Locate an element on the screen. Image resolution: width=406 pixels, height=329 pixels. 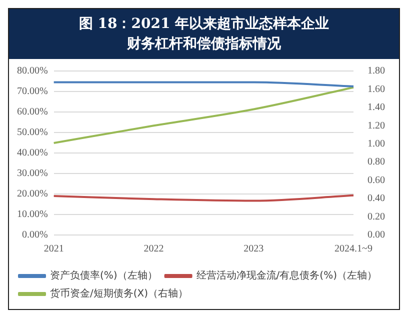
y-tick-label: 0.00% is located at coordinates (35, 235).